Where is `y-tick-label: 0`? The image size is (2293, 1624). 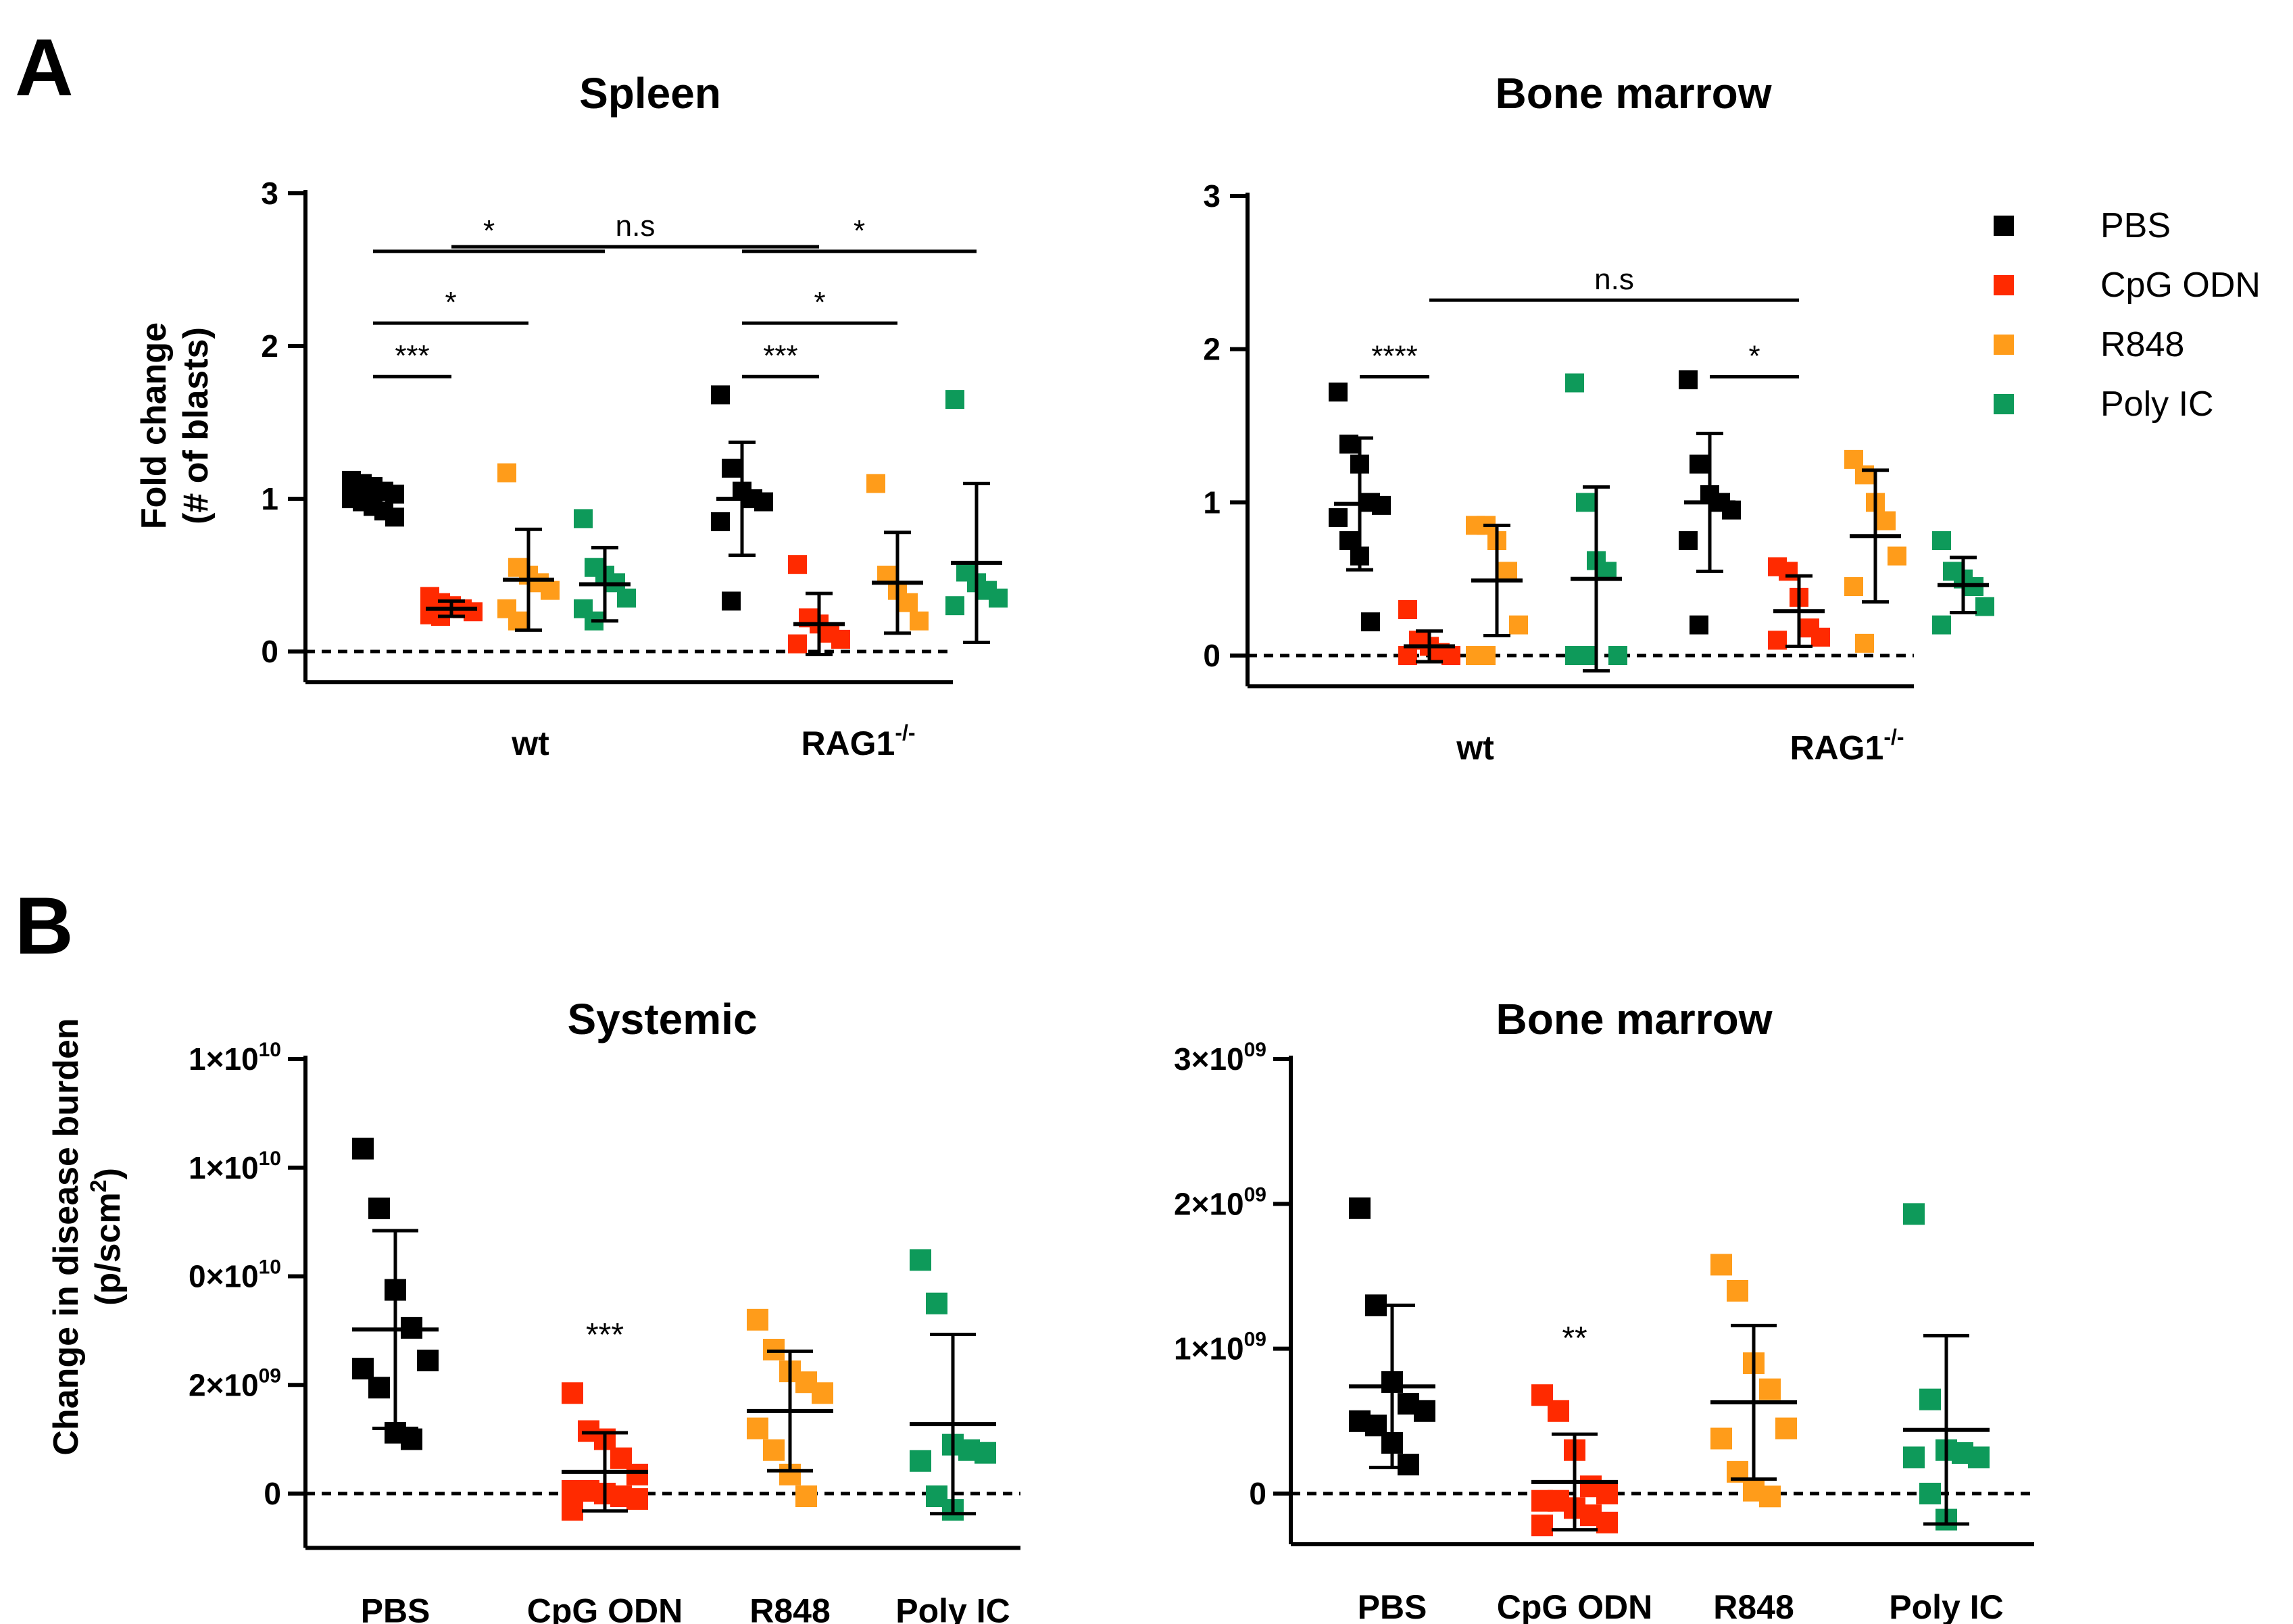
y-tick-label: 0 is located at coordinates (1257, 1493).